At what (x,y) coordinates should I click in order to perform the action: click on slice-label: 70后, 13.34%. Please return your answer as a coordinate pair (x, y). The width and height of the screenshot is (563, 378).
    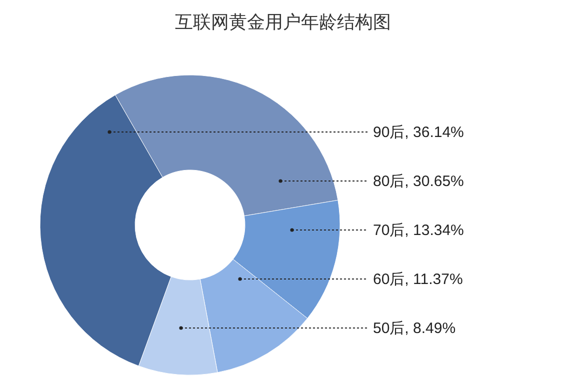
    Looking at the image, I should click on (418, 230).